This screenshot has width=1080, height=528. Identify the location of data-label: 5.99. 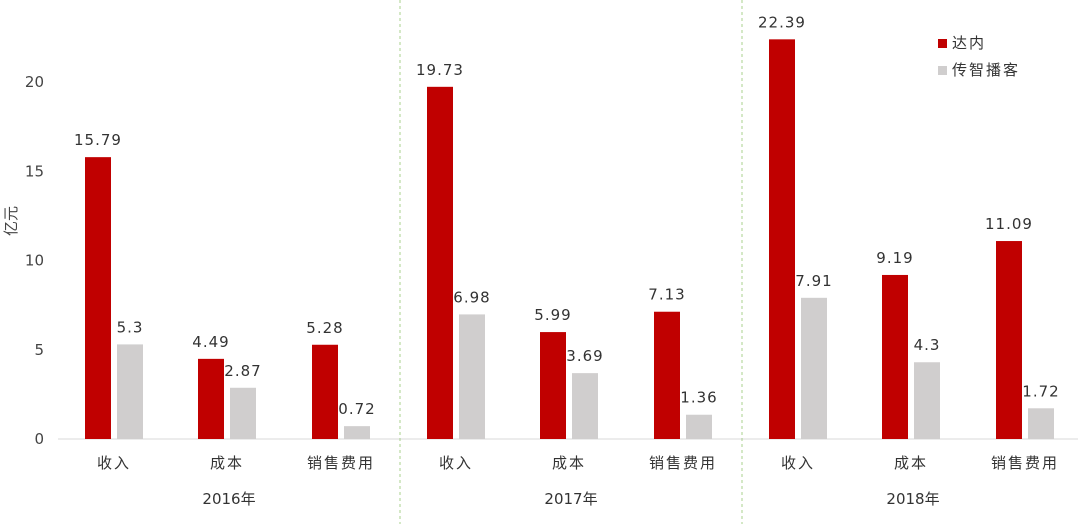
(552, 315).